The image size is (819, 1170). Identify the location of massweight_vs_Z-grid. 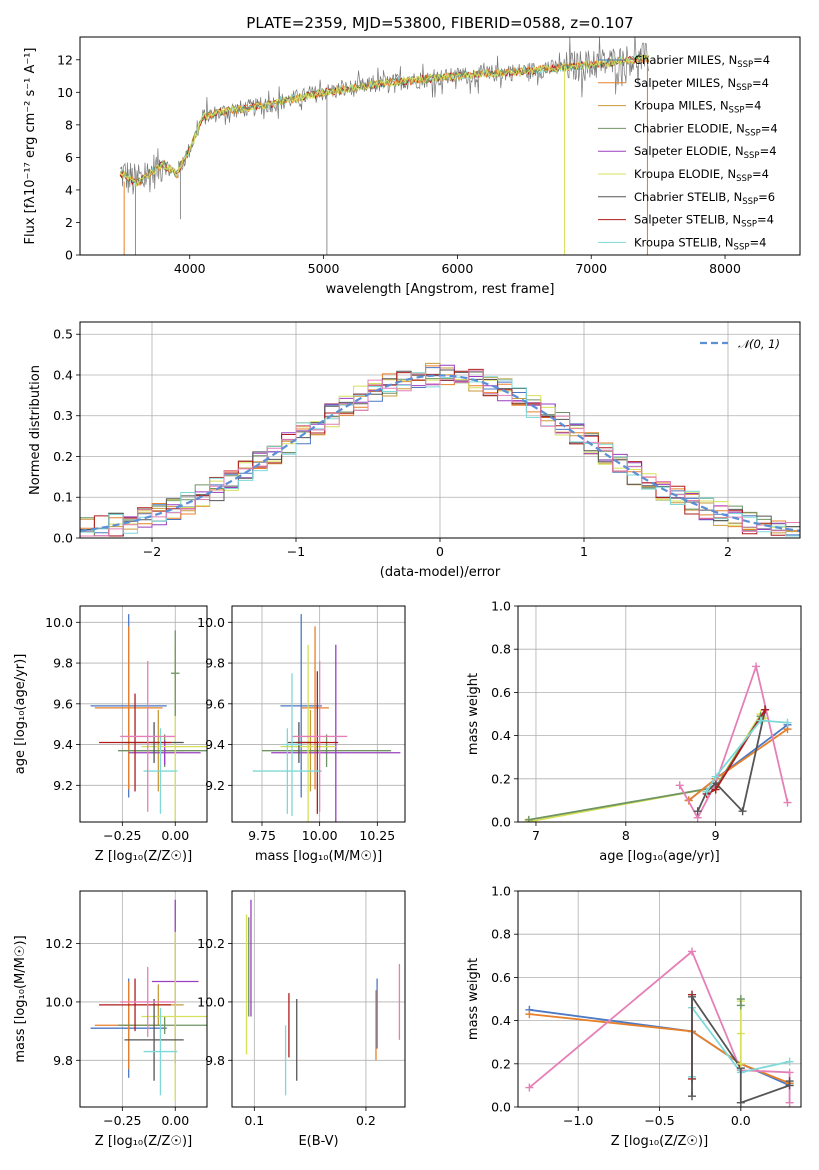
(659, 999).